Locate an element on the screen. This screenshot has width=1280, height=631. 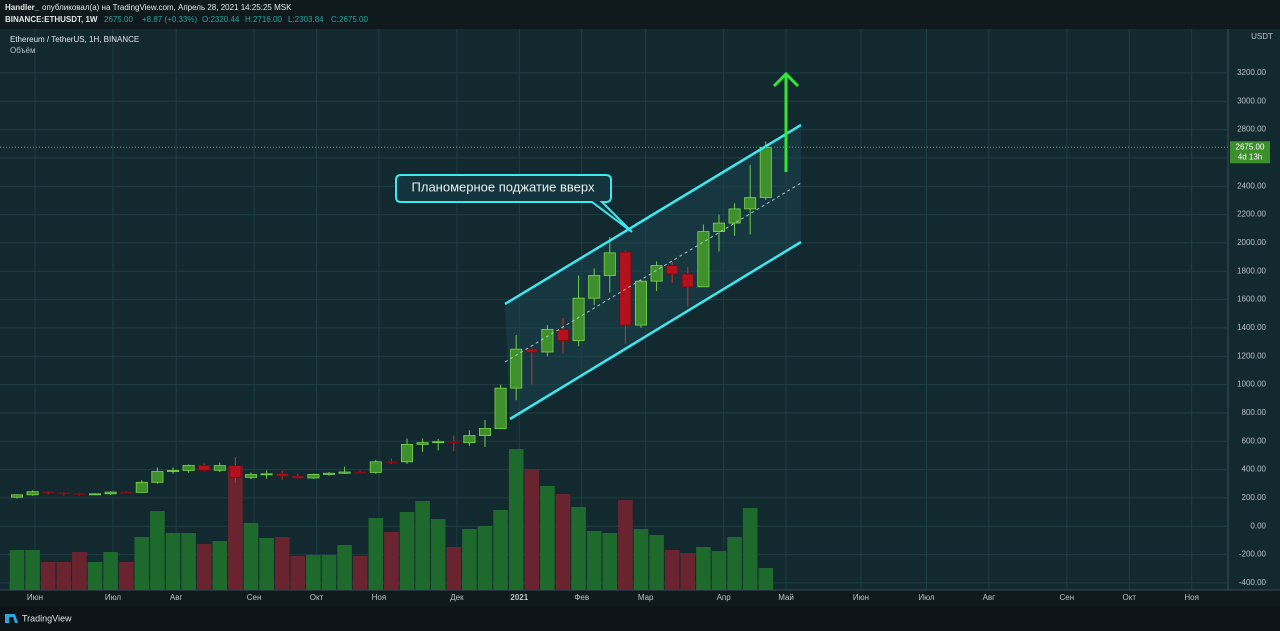
y-tick-label: 1400.00 is located at coordinates (1251, 327).